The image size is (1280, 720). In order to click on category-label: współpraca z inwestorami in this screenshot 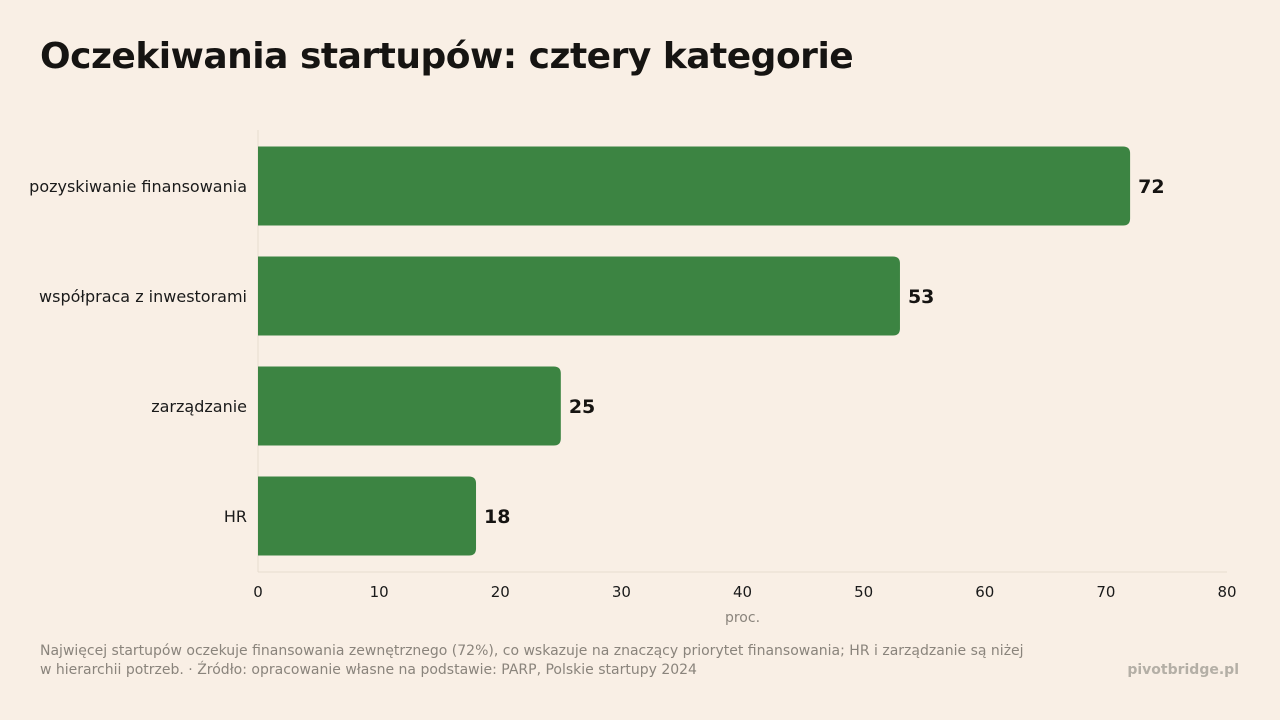, I will do `click(143, 296)`.